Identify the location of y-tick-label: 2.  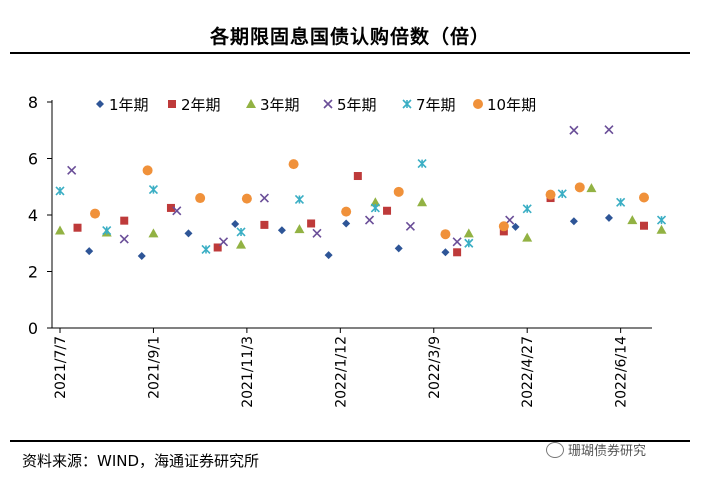
(33, 272).